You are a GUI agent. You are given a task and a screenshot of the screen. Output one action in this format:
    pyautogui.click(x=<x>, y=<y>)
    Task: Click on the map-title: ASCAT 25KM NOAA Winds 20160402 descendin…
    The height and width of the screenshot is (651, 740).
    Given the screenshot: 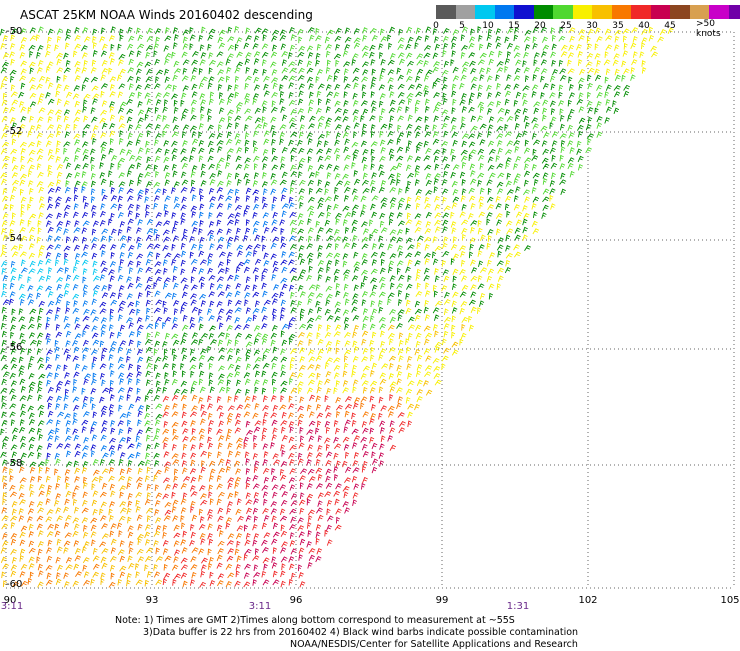 What is the action you would take?
    pyautogui.click(x=166, y=15)
    